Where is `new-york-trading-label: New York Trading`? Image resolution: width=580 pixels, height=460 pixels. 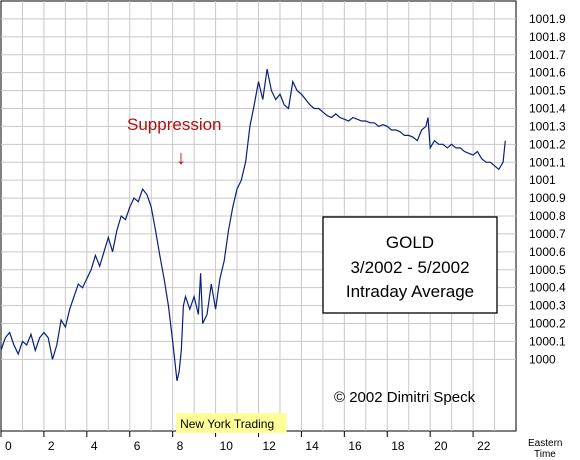 new-york-trading-label: New York Trading is located at coordinates (227, 424).